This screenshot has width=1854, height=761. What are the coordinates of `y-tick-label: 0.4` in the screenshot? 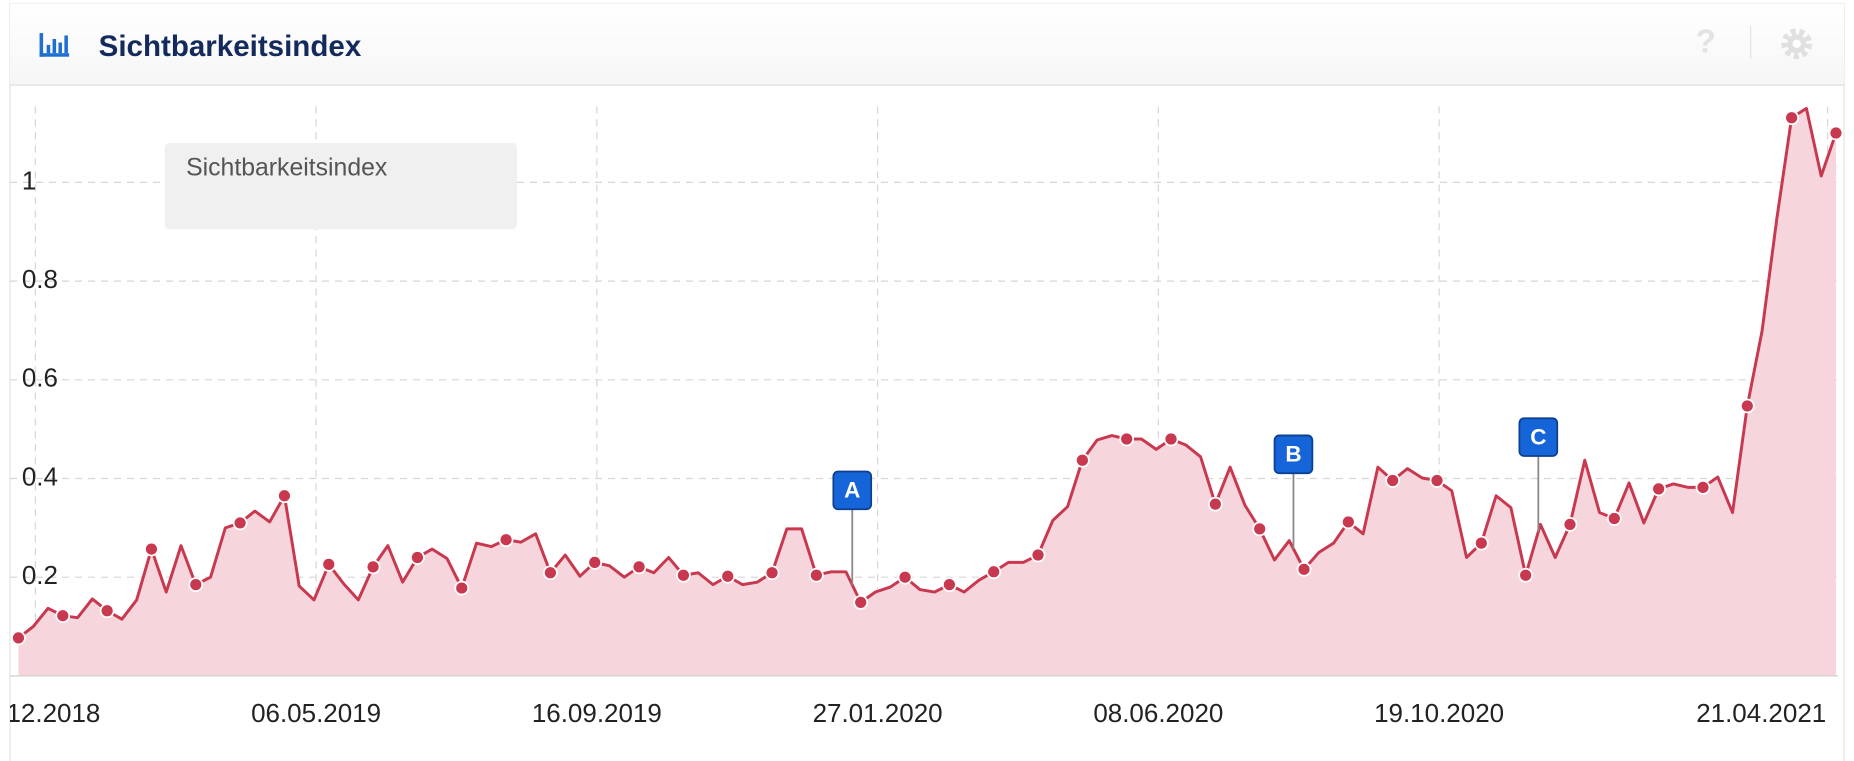 It's located at (40, 476).